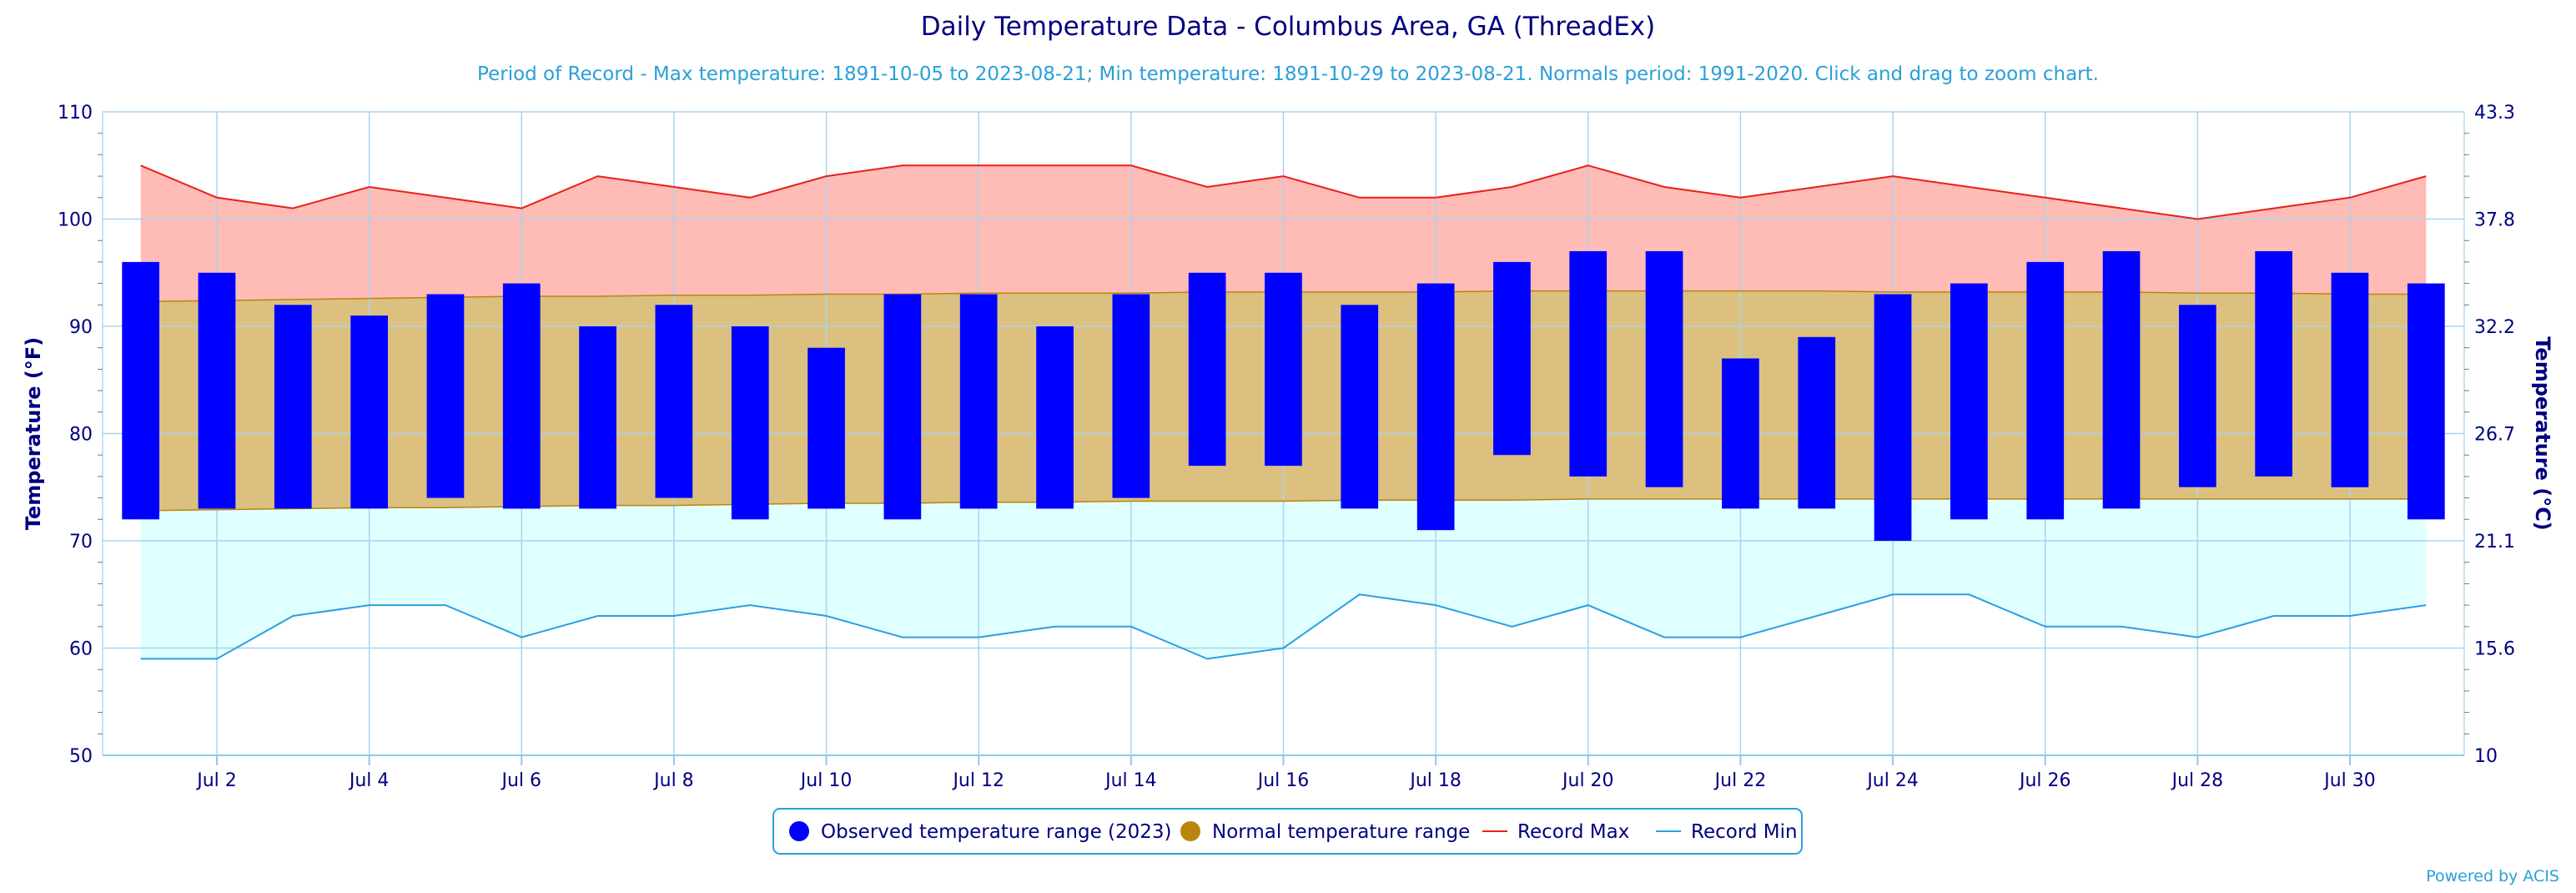 This screenshot has height=893, width=2576. I want to click on x-tick-label: Jul 20, so click(1587, 780).